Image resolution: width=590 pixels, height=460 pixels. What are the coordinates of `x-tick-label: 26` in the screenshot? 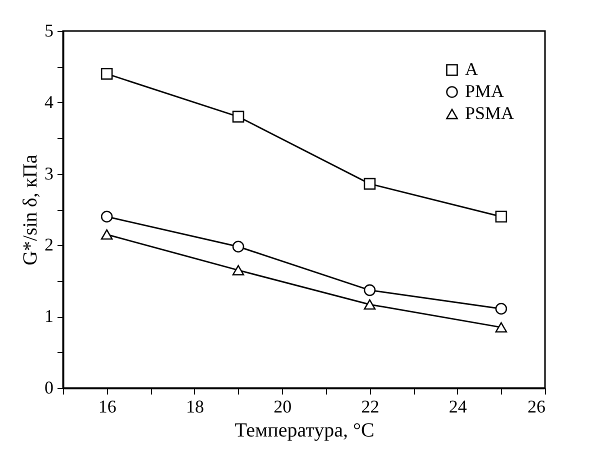 It's located at (537, 406).